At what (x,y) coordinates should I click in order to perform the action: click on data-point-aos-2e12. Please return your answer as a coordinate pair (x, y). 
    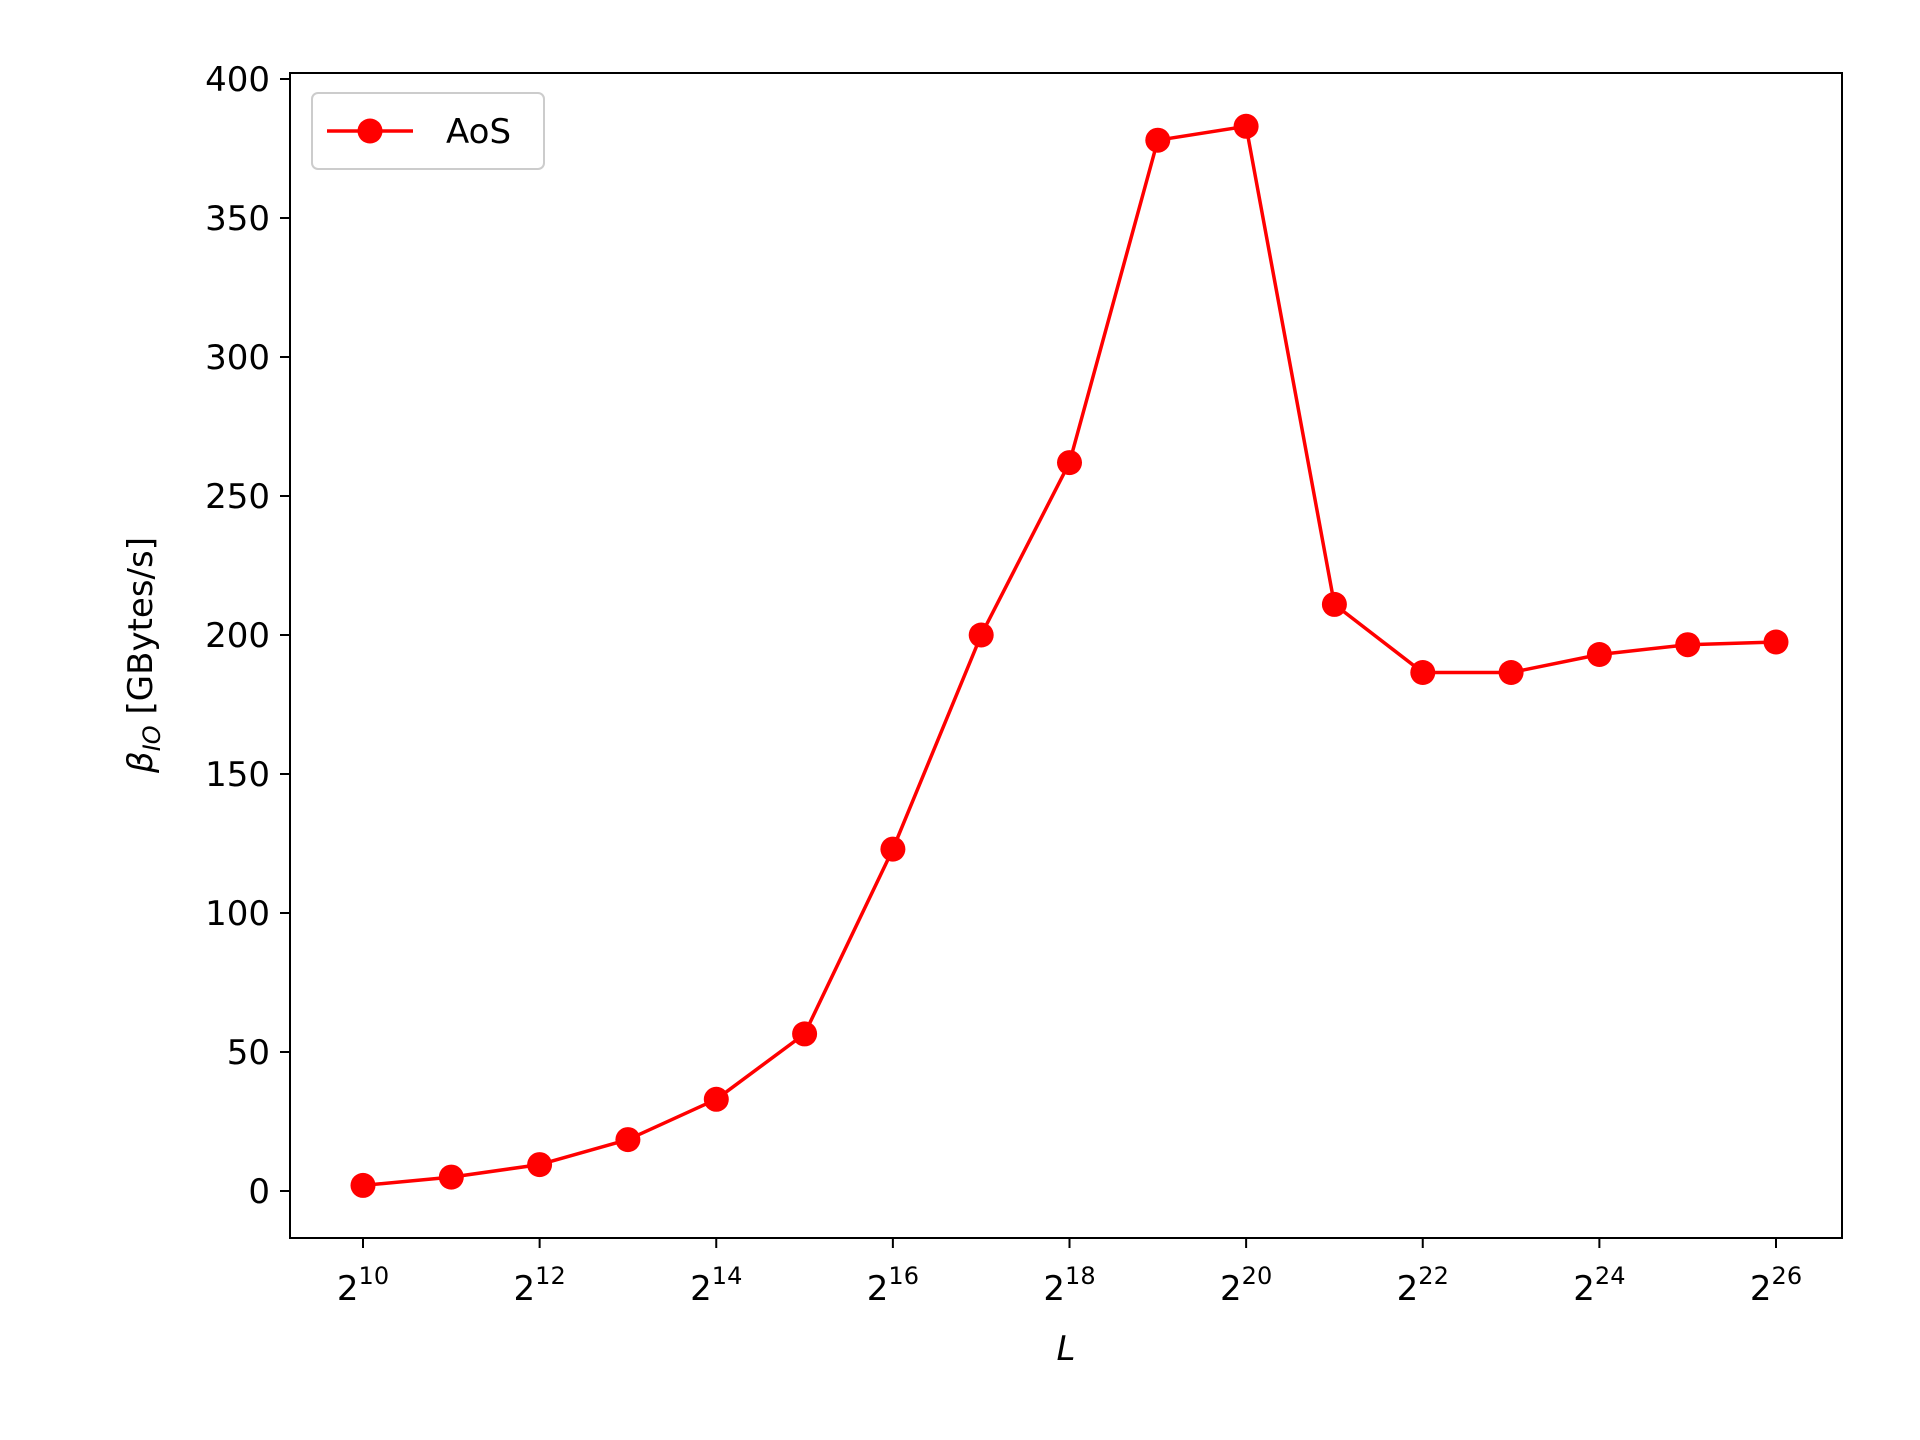
    Looking at the image, I should click on (540, 1165).